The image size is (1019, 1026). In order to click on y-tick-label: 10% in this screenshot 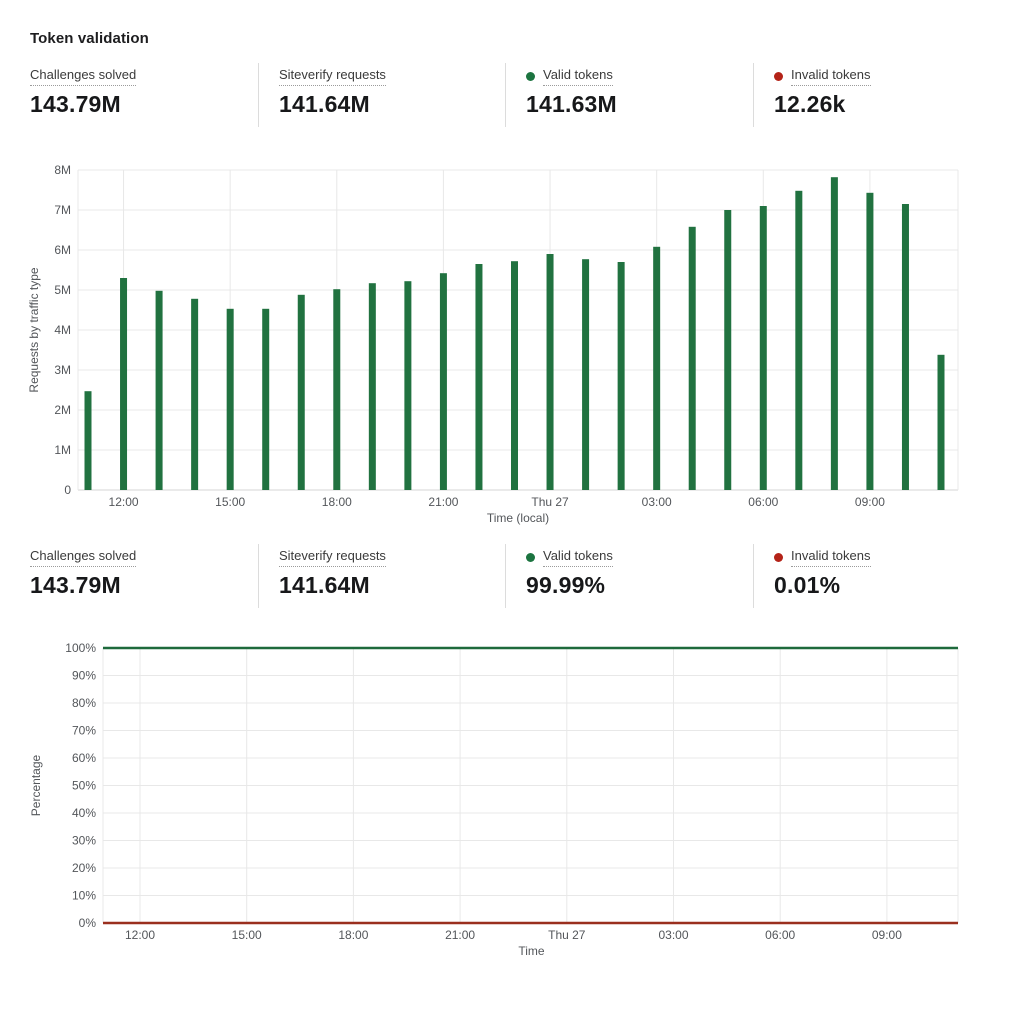, I will do `click(84, 896)`.